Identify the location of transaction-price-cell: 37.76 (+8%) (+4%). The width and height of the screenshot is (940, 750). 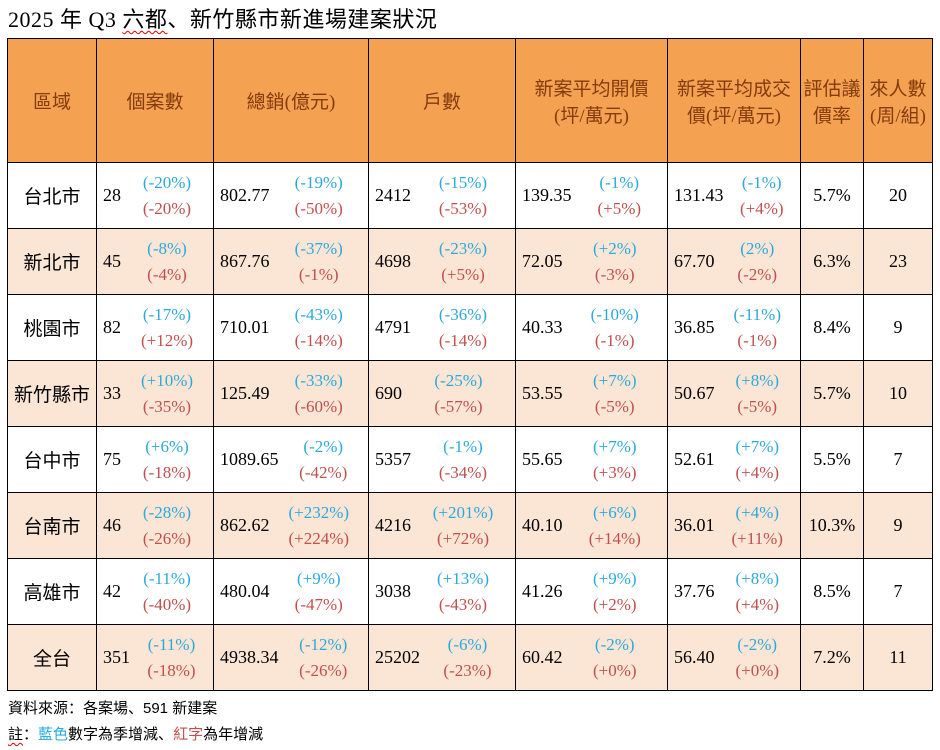
(734, 591).